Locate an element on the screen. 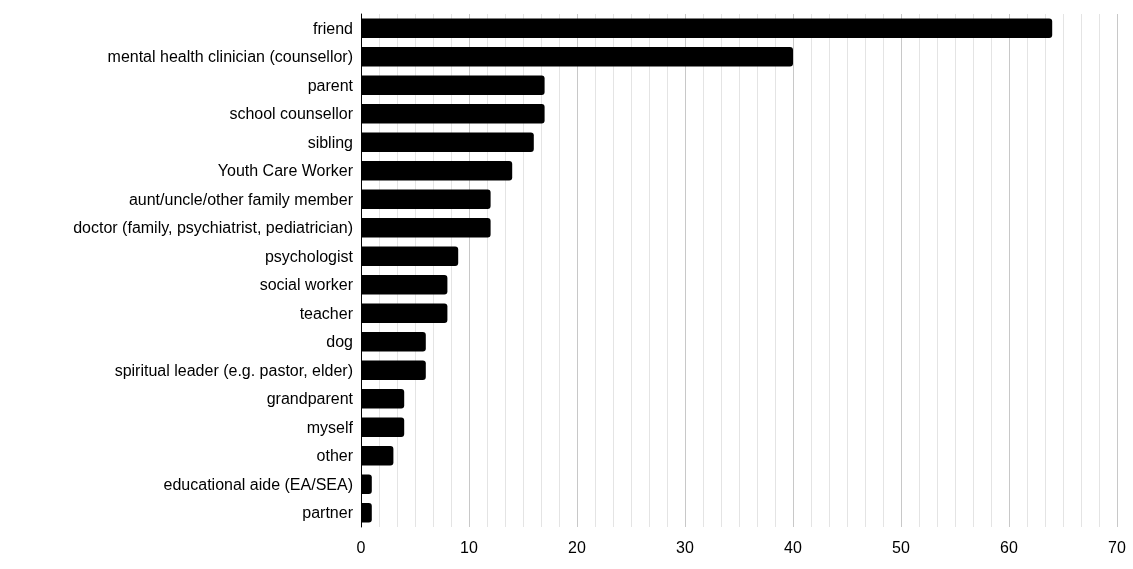 This screenshot has width=1133, height=569. y-tick-label: friend is located at coordinates (332, 28).